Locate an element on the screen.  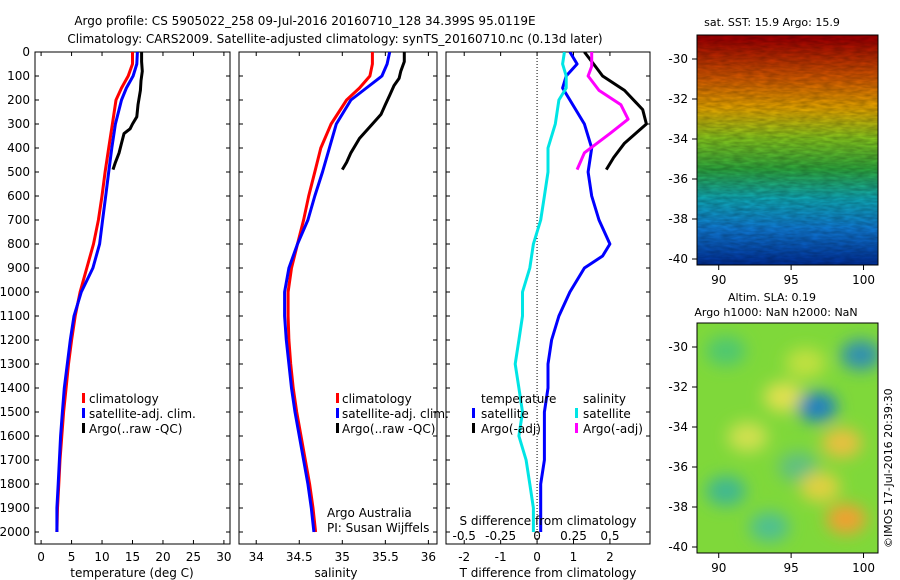
x-tick-label: 34.5 is located at coordinates (299, 557).